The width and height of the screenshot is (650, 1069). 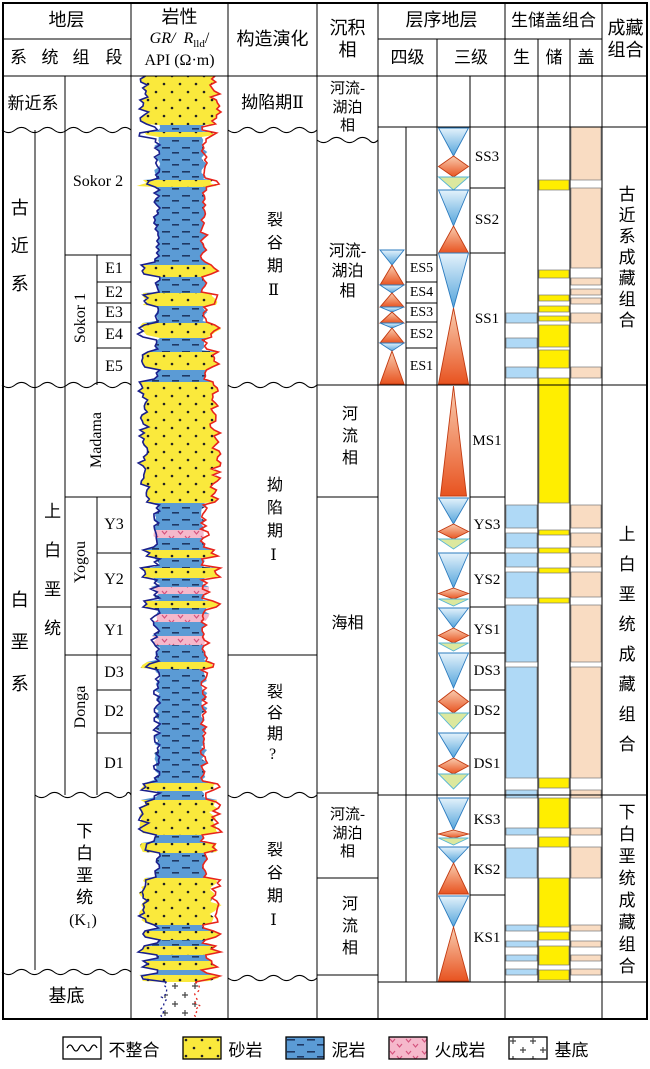 I want to click on log-curve-labels: GR/ Rlld/, so click(x=179, y=40).